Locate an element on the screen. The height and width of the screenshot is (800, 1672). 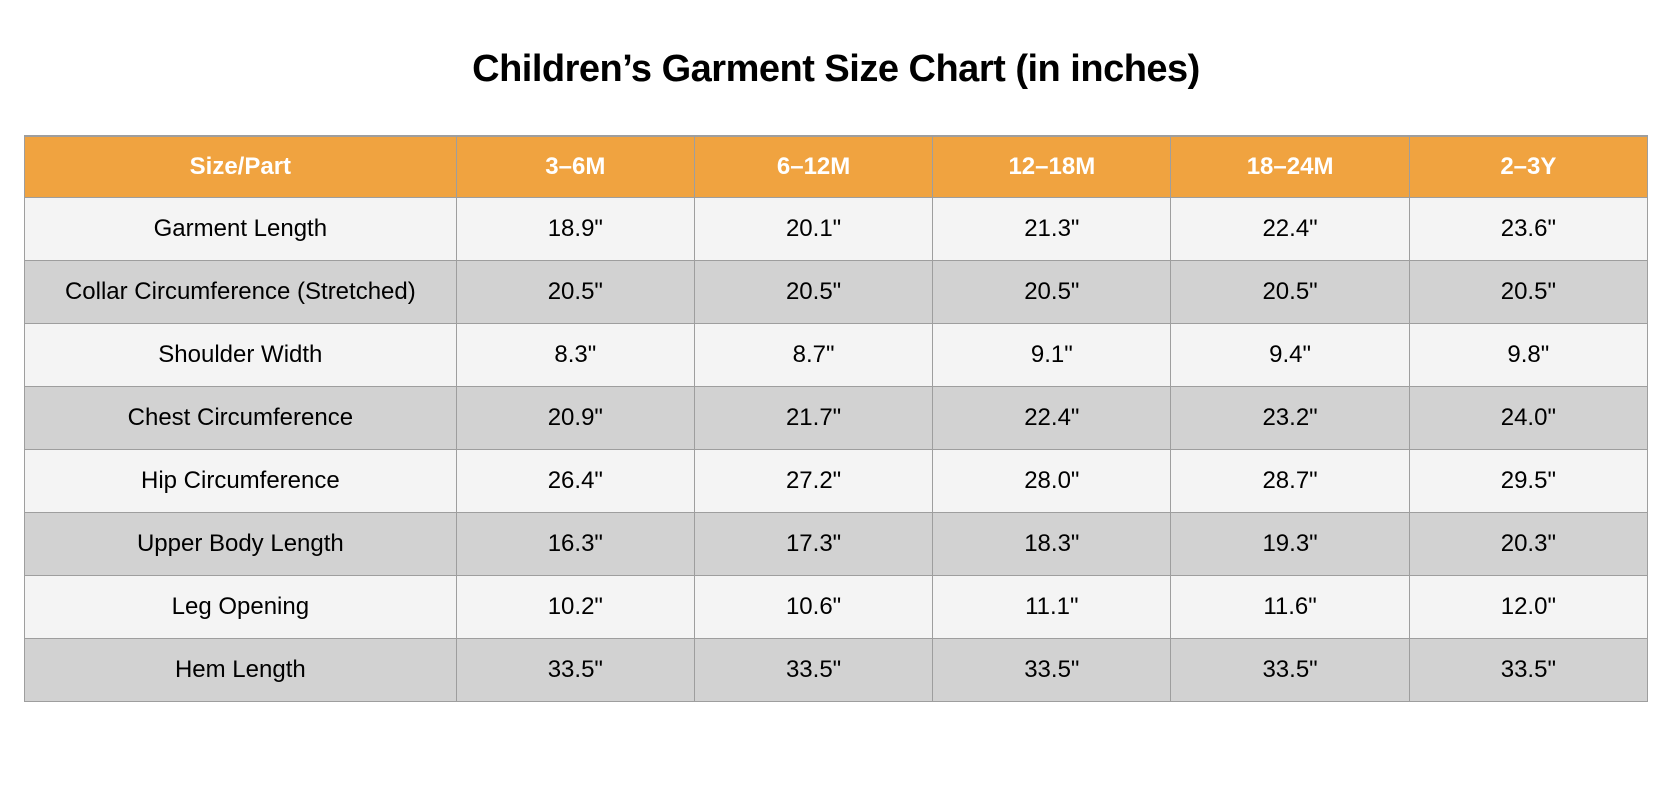
table-row: Garment Length 18.9" 20.1" 21.3" 22.4" 23.6" is located at coordinates (836, 228).